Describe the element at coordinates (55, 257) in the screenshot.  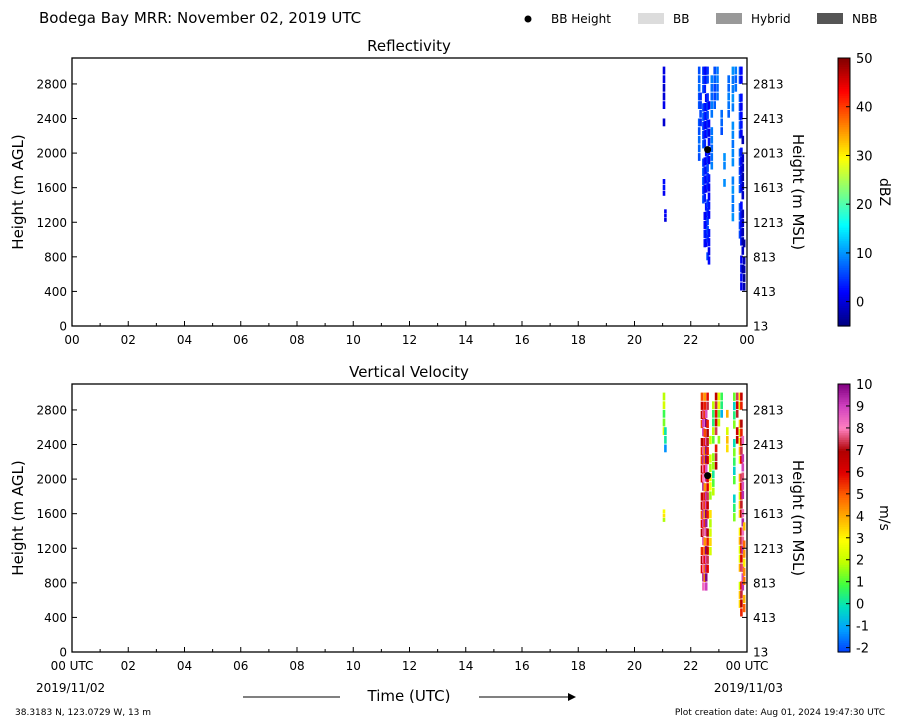
I see `reflectivity-y-tick-label: 800` at that location.